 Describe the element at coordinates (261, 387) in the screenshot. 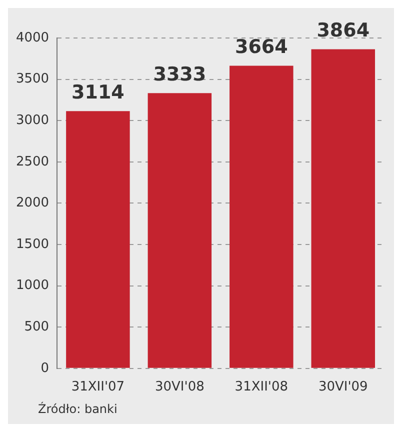

I see `x-tick-label: 31XII'08` at that location.